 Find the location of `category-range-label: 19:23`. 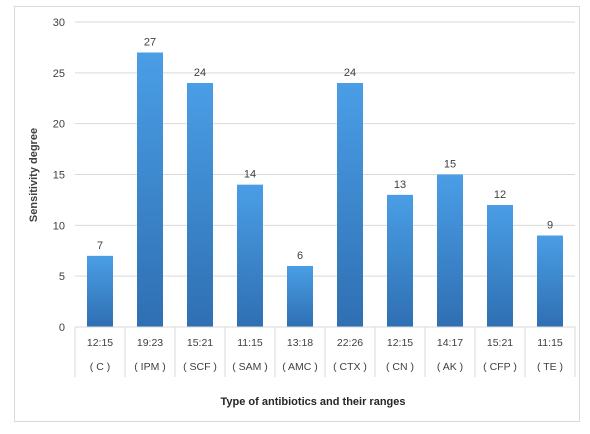

category-range-label: 19:23 is located at coordinates (150, 343).